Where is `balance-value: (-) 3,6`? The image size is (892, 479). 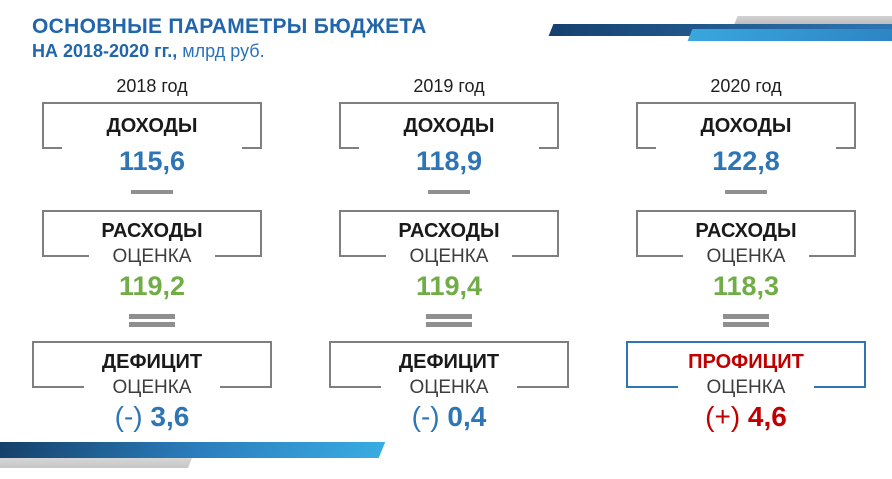 balance-value: (-) 3,6 is located at coordinates (152, 416).